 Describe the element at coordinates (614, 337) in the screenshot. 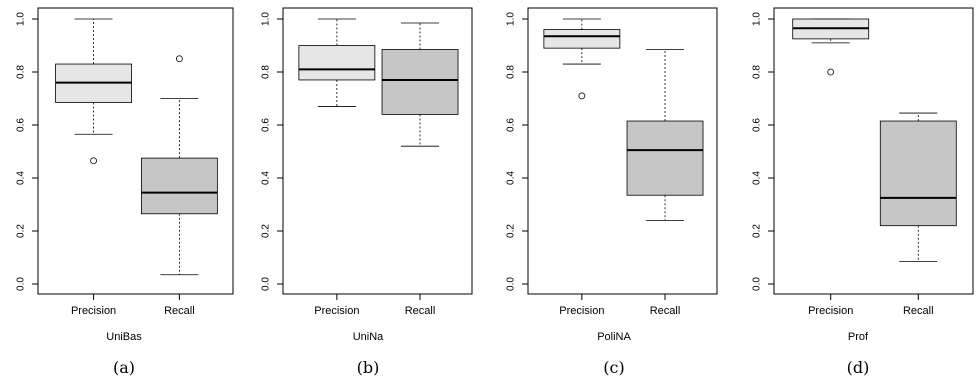

I see `x-axis-label: PoliNA` at that location.